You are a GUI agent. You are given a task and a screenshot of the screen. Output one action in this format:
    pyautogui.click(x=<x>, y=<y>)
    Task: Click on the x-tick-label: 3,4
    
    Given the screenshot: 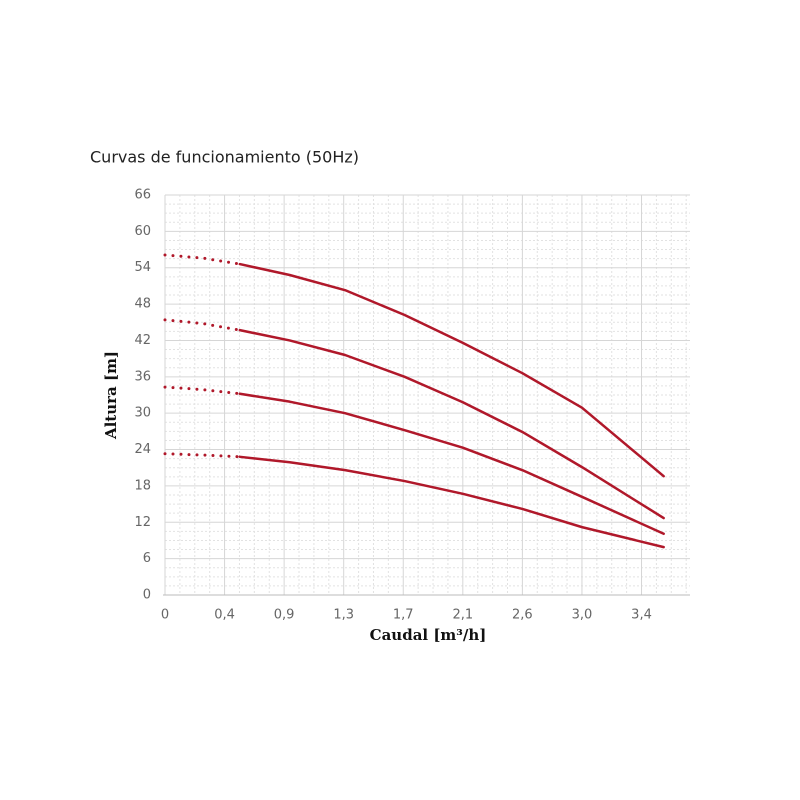 What is the action you would take?
    pyautogui.click(x=641, y=615)
    